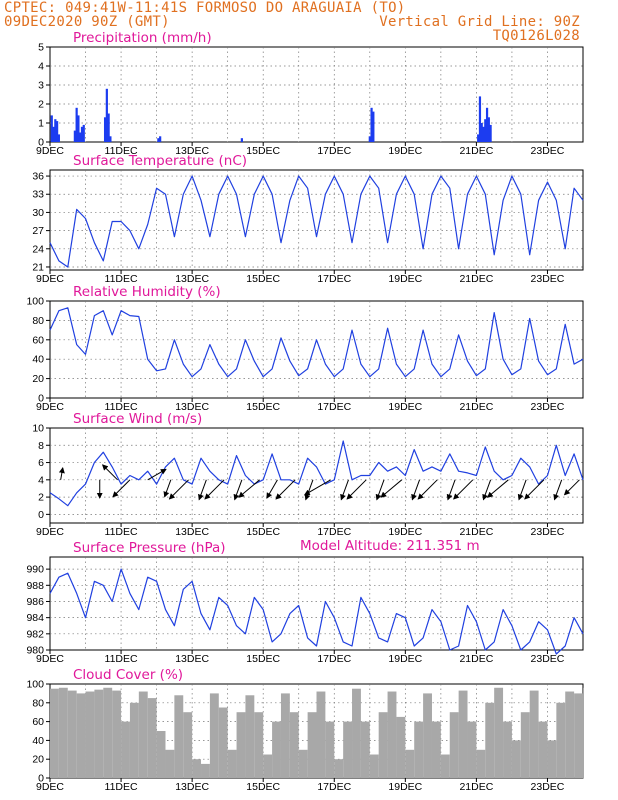 Image resolution: width=618 pixels, height=800 pixels. I want to click on temp-ytick-label: 27, so click(38, 231).